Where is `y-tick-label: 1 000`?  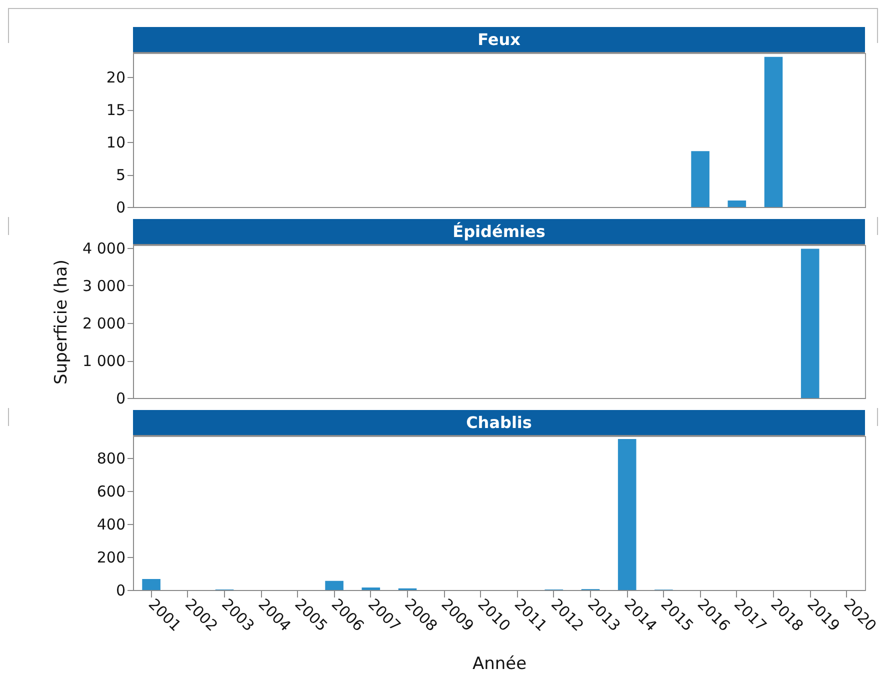
y-tick-label: 1 000 is located at coordinates (104, 361).